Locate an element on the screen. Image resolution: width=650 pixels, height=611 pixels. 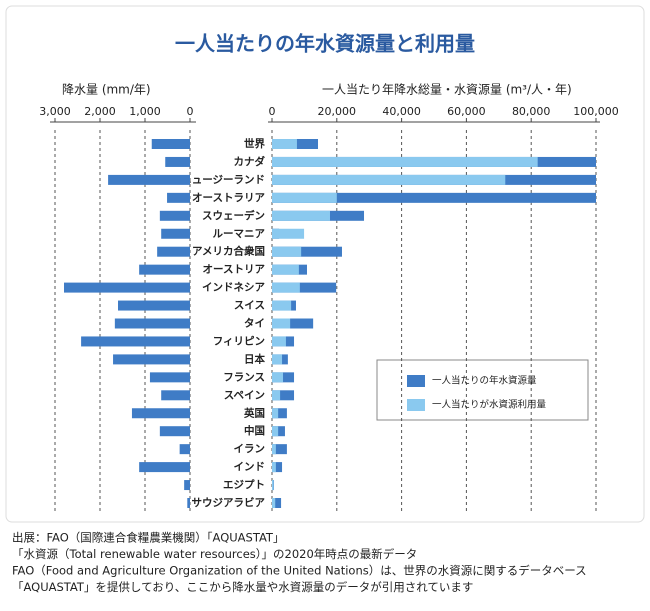
category-label: エジプト is located at coordinates (244, 484).